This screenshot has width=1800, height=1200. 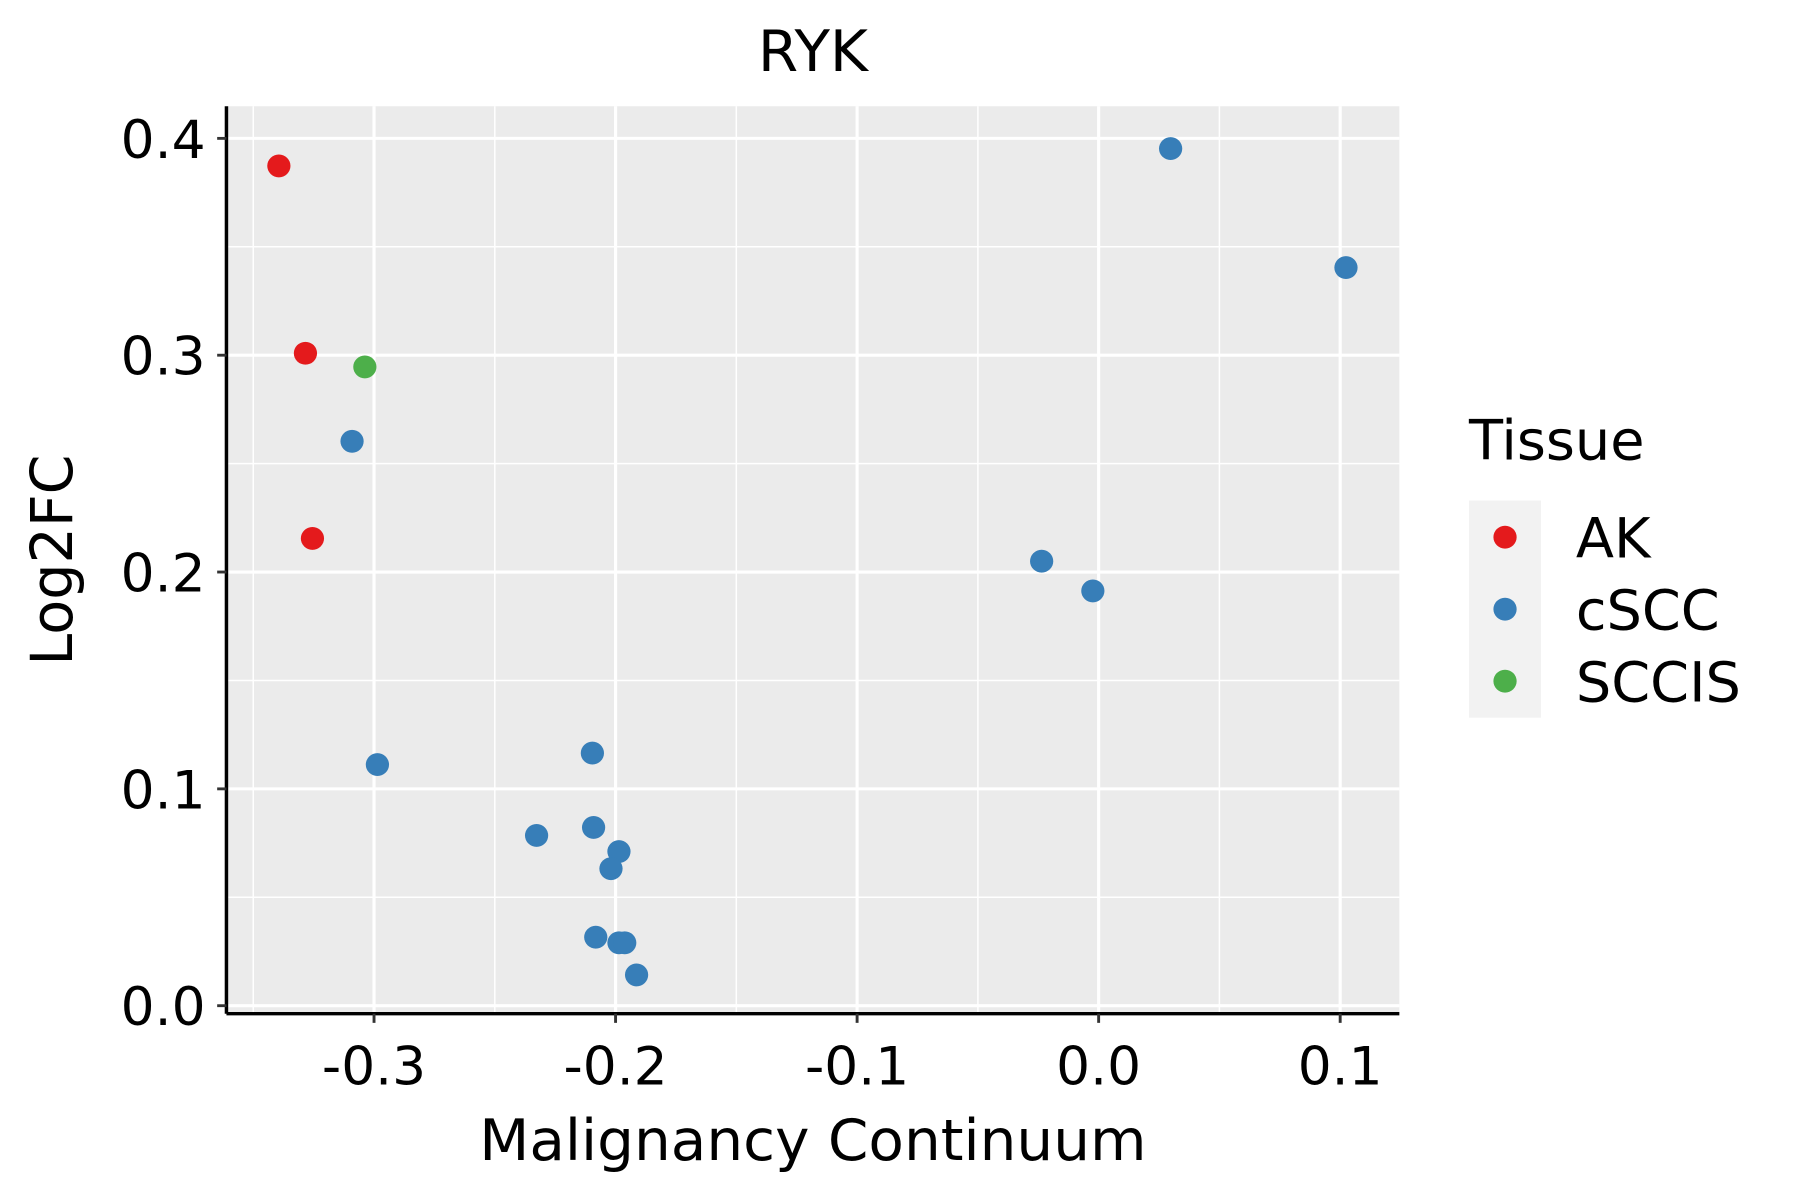 What do you see at coordinates (813, 51) in the screenshot?
I see `chart-title: RYK` at bounding box center [813, 51].